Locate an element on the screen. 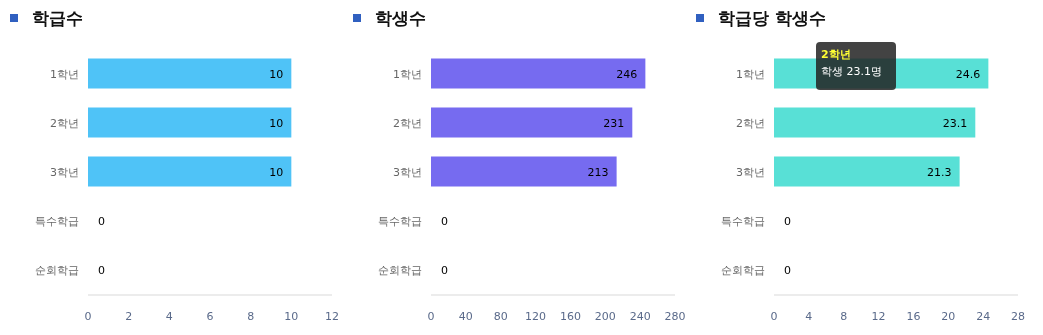  x-tick-label: 240 is located at coordinates (640, 316).